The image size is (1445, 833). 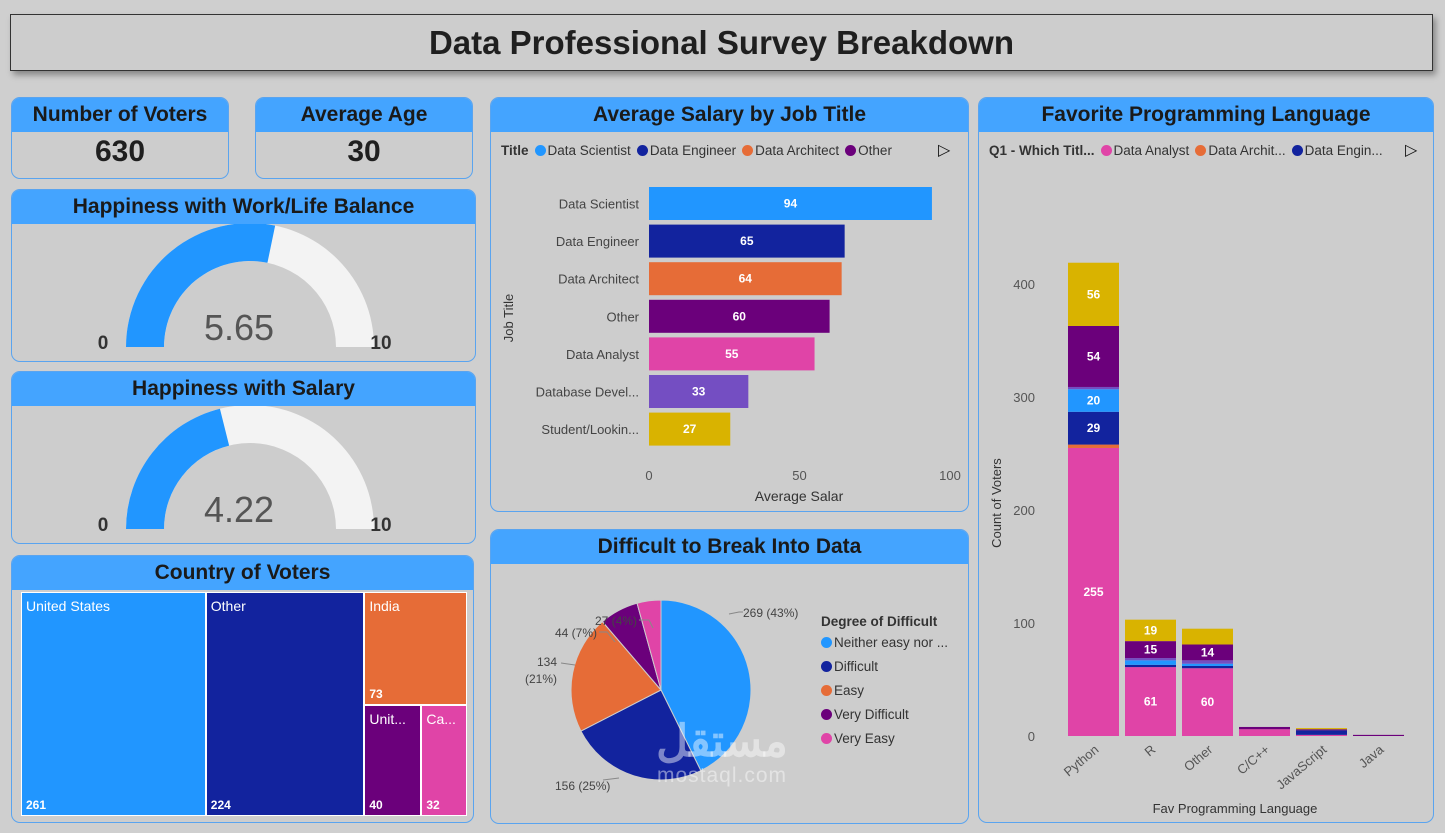 I want to click on treemap-cell: Unit... 40, so click(x=393, y=760).